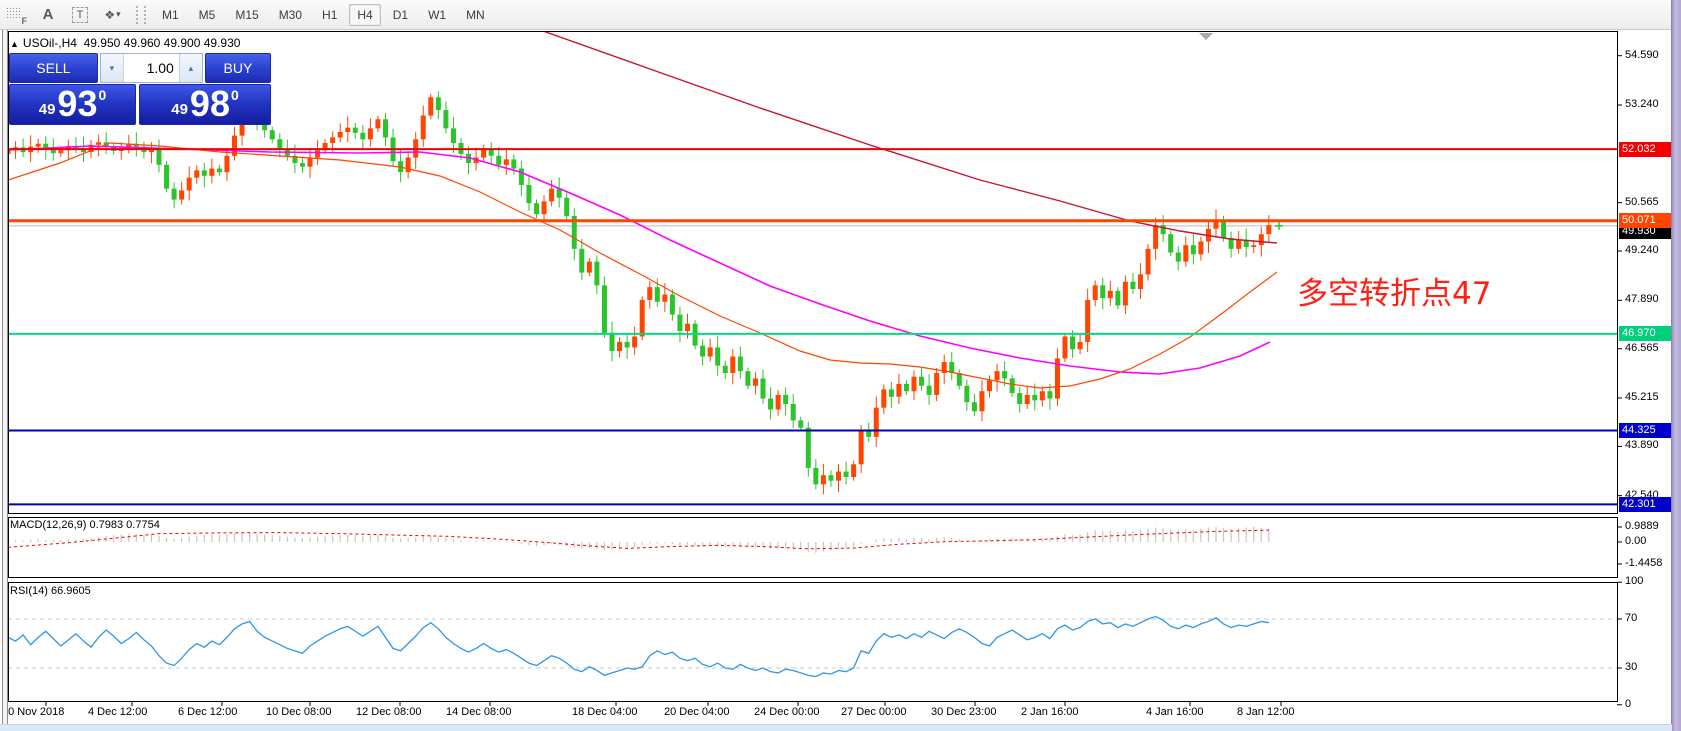 This screenshot has height=731, width=1681. What do you see at coordinates (1645, 430) in the screenshot?
I see `price-badge-44.325: 44.325` at bounding box center [1645, 430].